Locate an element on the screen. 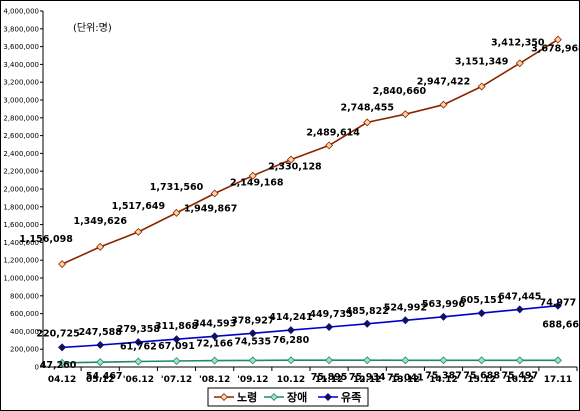 The image size is (580, 411). x-tick-label: 12.12 is located at coordinates (367, 380).